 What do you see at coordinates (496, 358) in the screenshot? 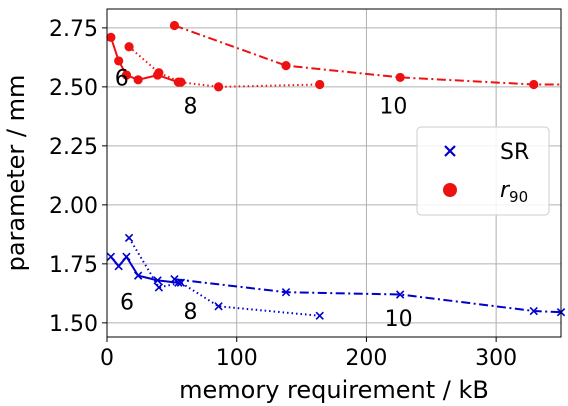
I see `x-tick-label: 300` at bounding box center [496, 358].